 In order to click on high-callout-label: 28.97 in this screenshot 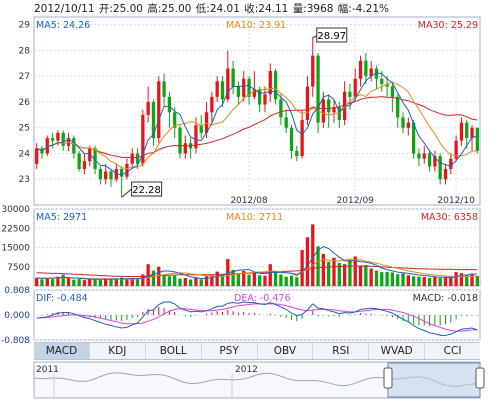, I will do `click(331, 36)`.